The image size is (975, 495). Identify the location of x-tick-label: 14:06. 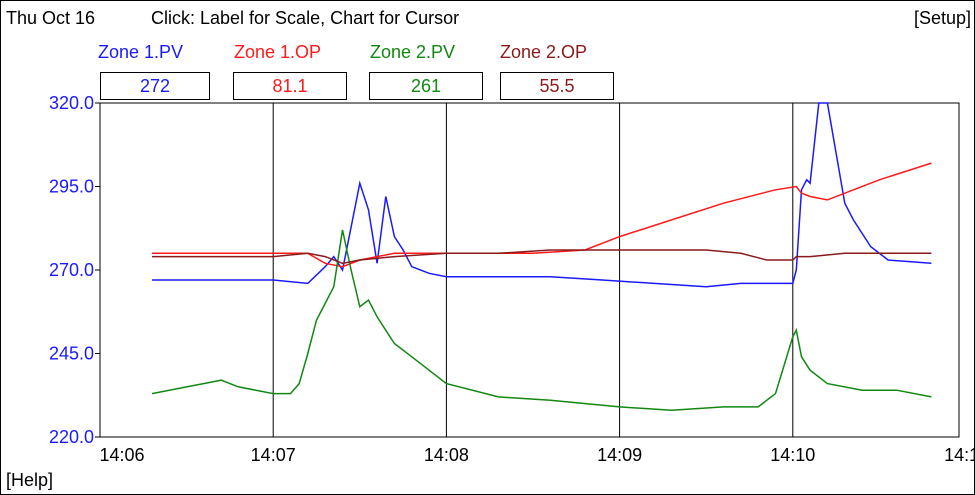
(121, 455).